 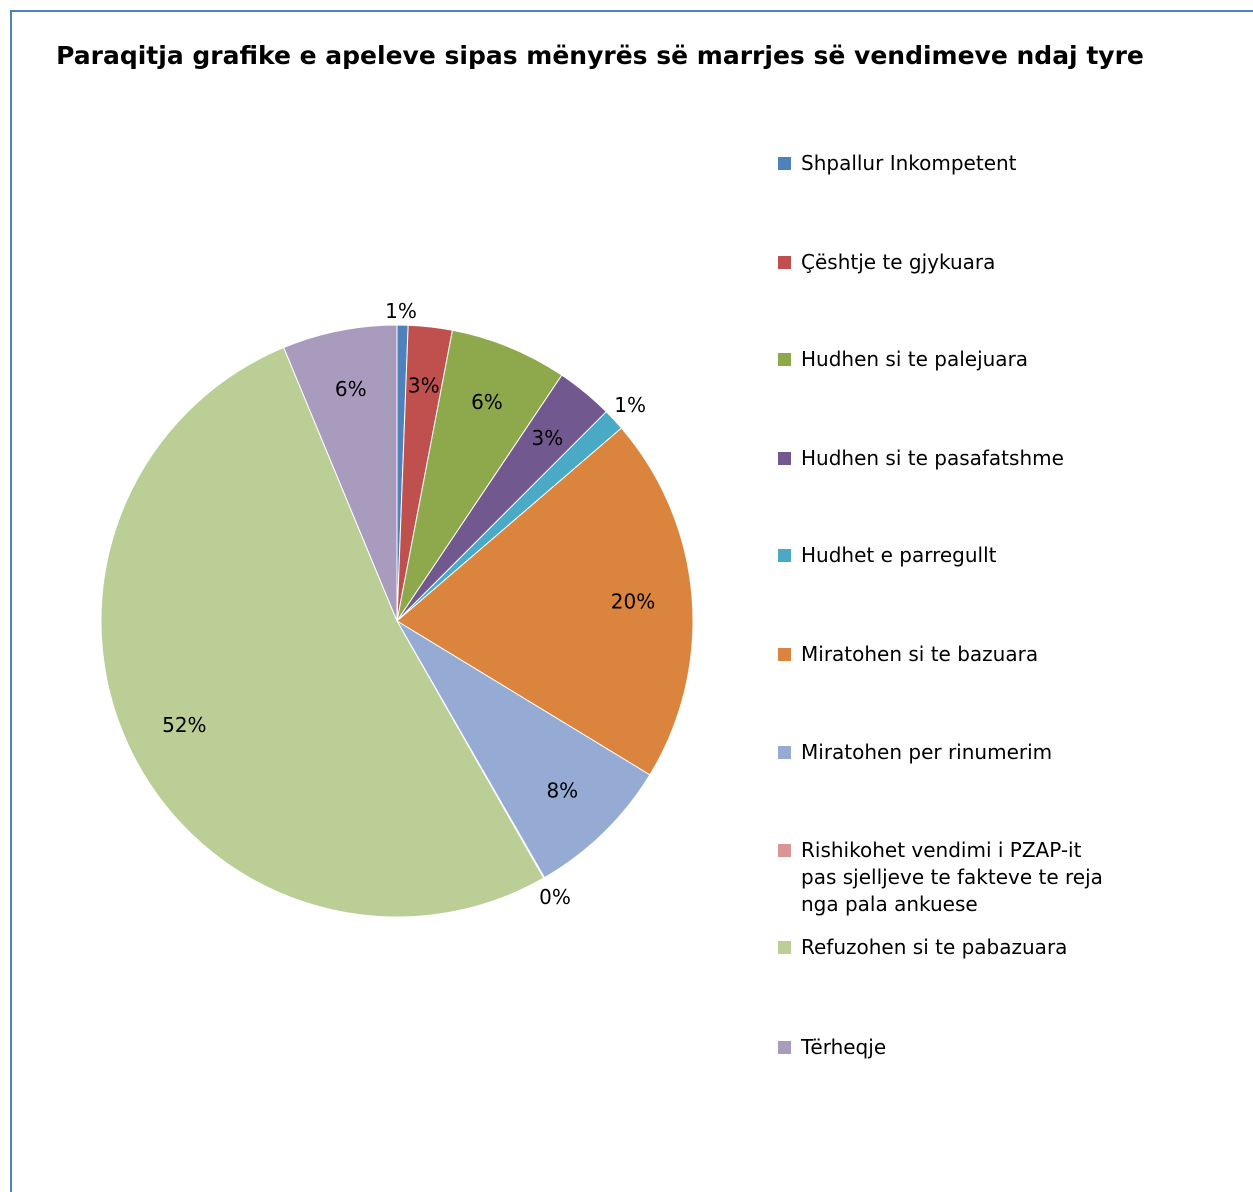 I want to click on legend-item-refuzohen-si-te-pabazuara: Refuzohen si te pabazuara, so click(x=949, y=947).